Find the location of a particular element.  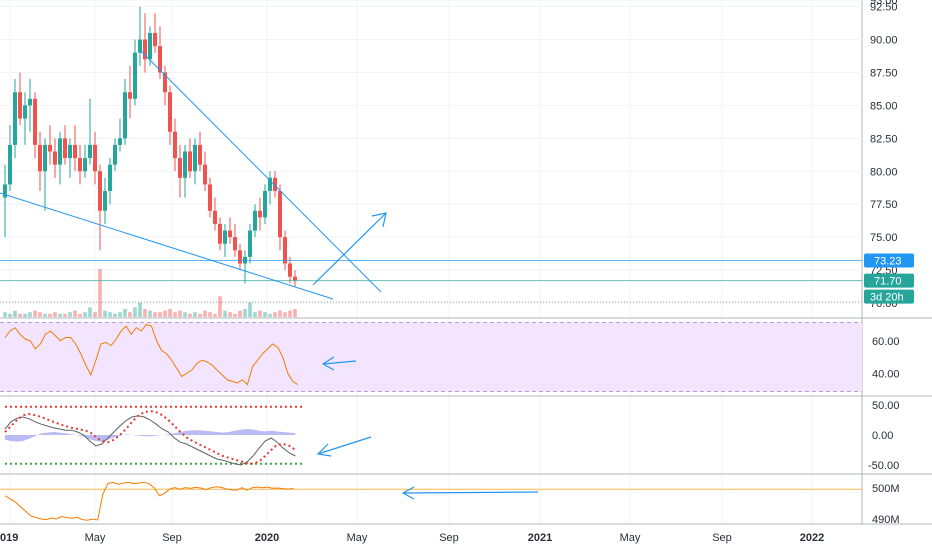

macd-tick-label: 50.00 is located at coordinates (886, 406).